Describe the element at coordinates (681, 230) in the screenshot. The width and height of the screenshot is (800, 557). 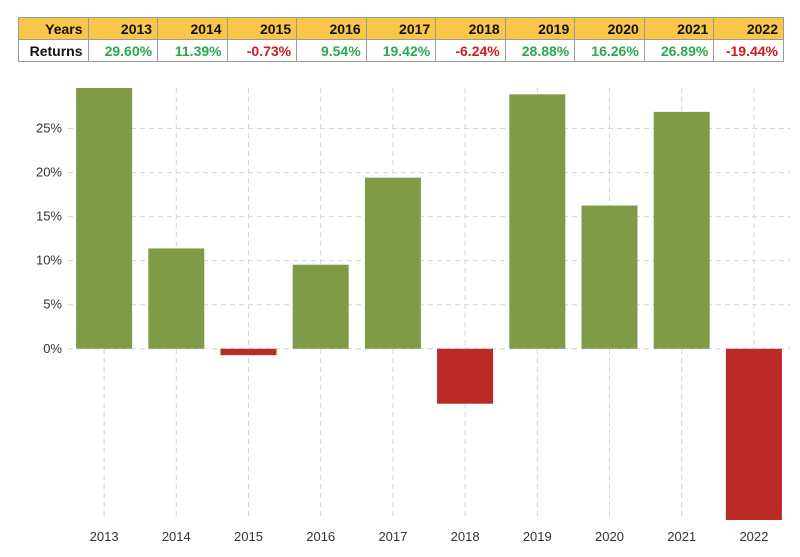
I see `bar-2021` at that location.